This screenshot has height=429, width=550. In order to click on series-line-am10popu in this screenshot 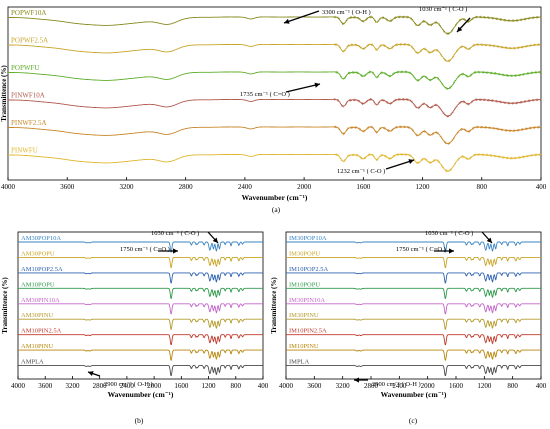, I will do `click(140, 293)`.